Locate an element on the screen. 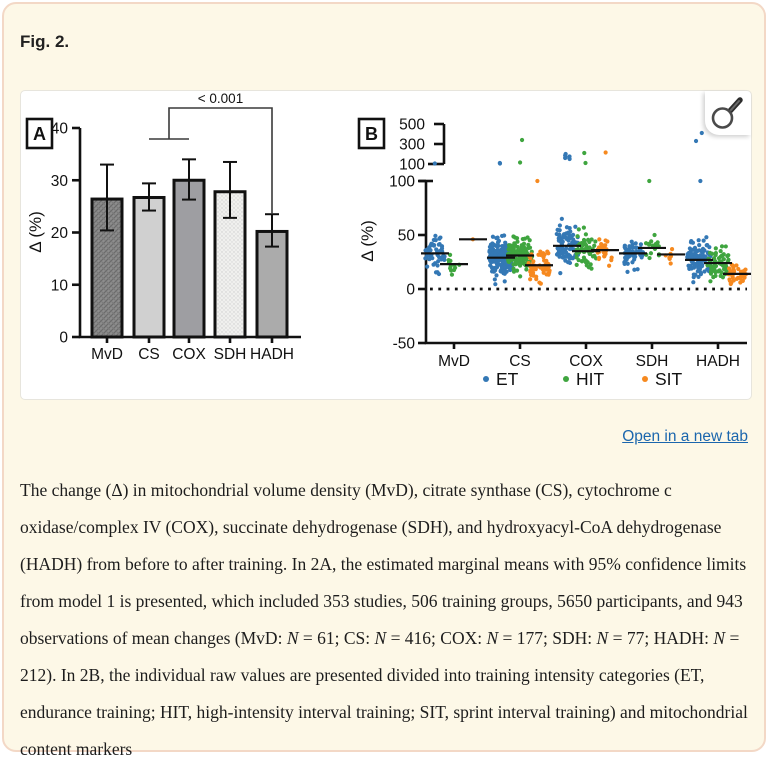  significance-bracket: < 0.001 is located at coordinates (211, 152).